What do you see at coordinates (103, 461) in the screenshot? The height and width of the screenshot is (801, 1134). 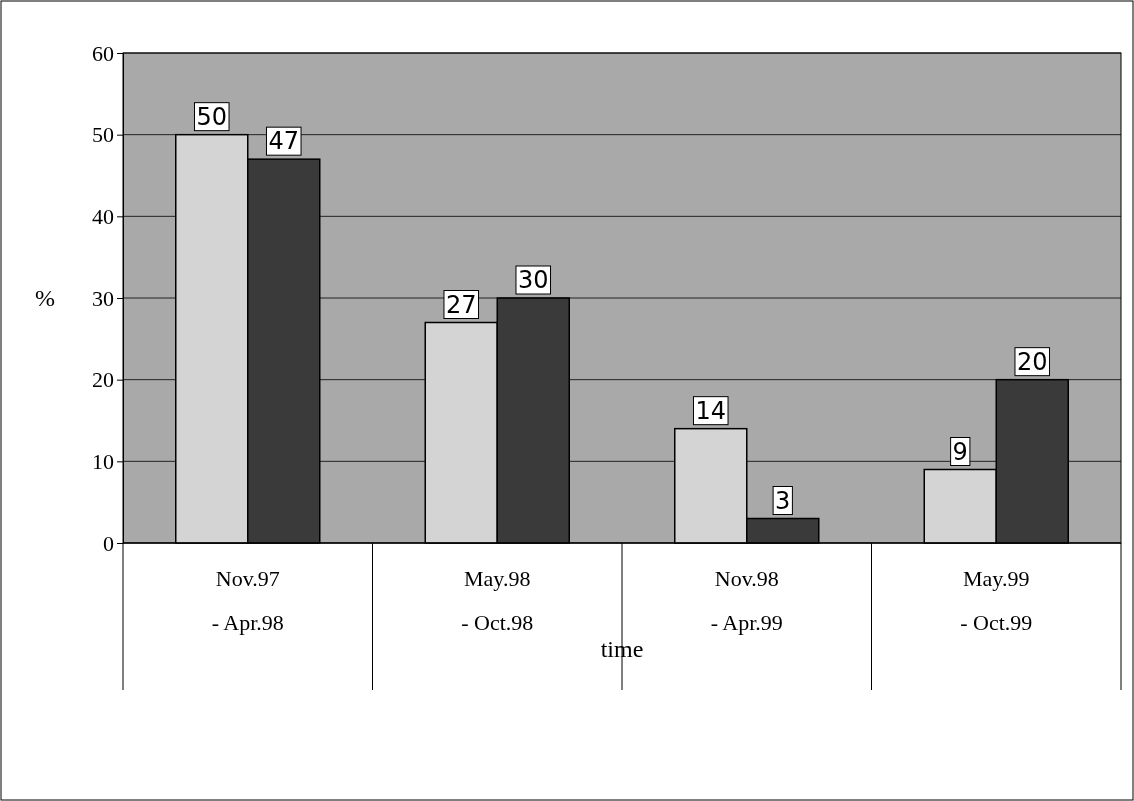 I see `y-tick-label: 10` at bounding box center [103, 461].